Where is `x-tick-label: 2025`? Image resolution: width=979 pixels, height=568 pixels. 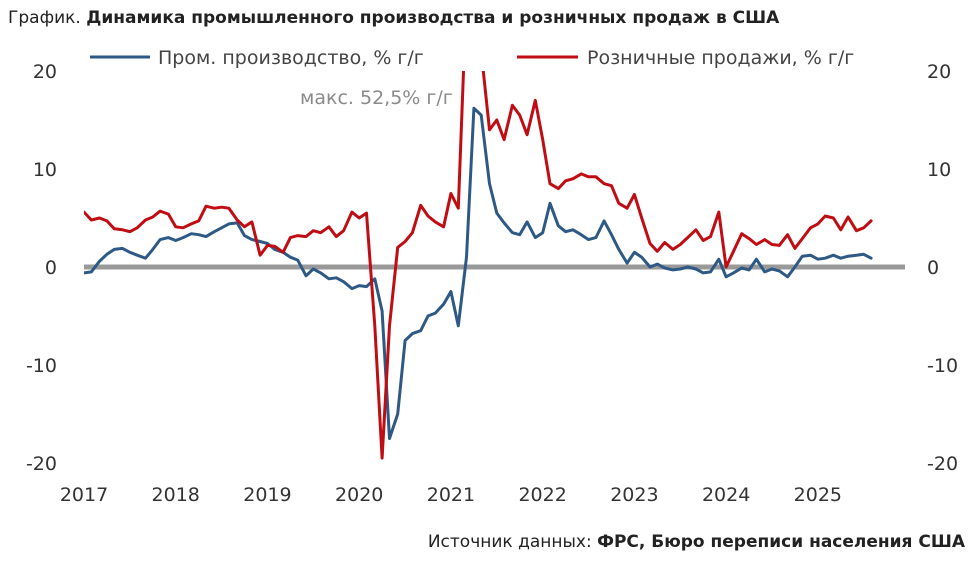
x-tick-label: 2025 is located at coordinates (818, 495).